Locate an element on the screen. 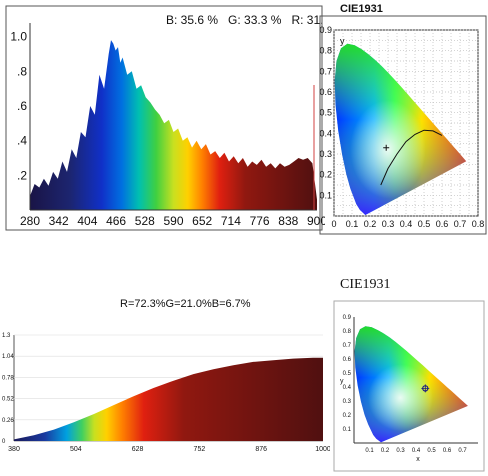 Image resolution: width=488 pixels, height=476 pixels. x-tick-label: 838 is located at coordinates (288, 221).